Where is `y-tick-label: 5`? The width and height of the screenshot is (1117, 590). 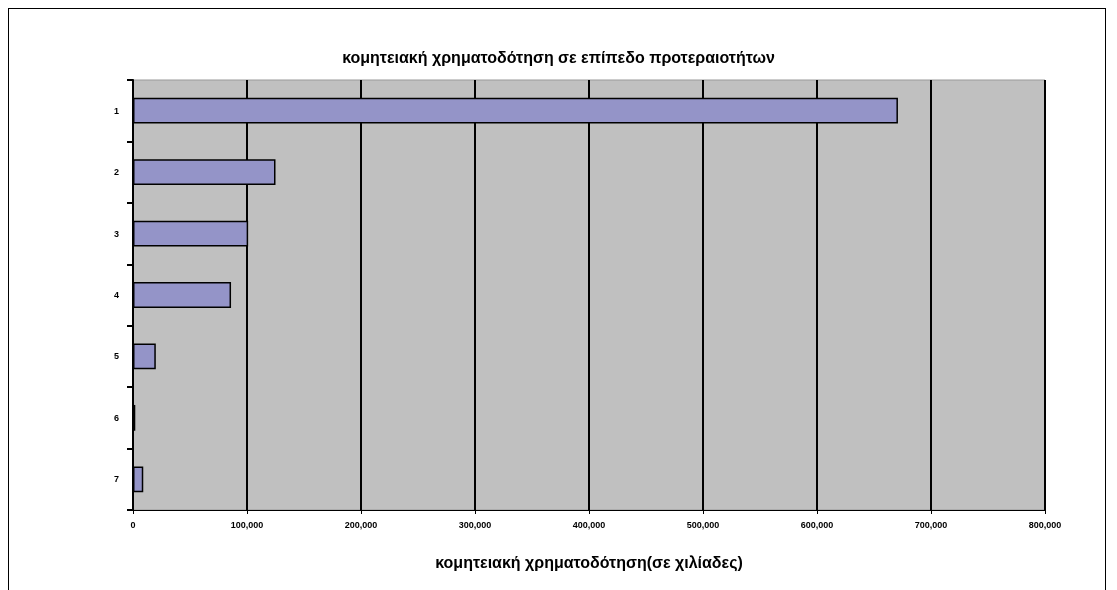 y-tick-label: 5 is located at coordinates (116, 356).